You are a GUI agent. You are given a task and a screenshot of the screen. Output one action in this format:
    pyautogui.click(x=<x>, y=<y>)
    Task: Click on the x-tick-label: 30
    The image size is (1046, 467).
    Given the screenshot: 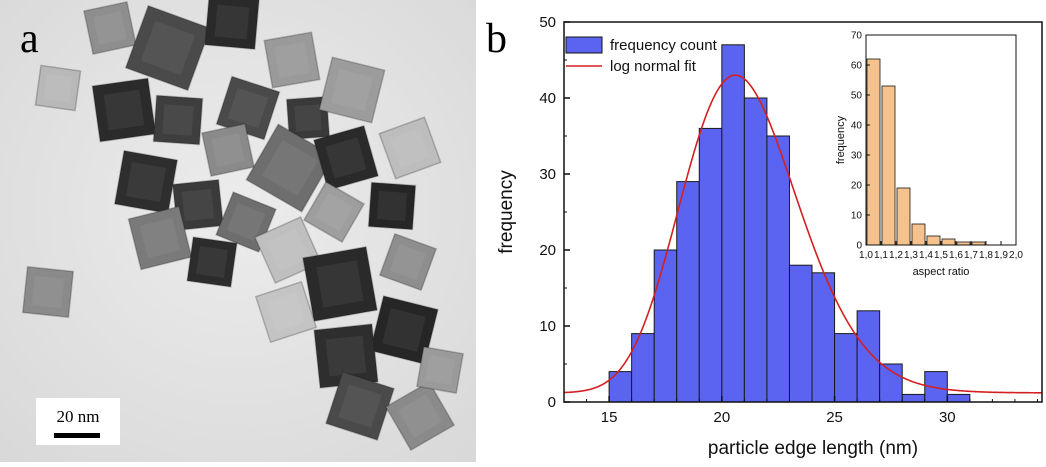 What is the action you would take?
    pyautogui.click(x=947, y=417)
    